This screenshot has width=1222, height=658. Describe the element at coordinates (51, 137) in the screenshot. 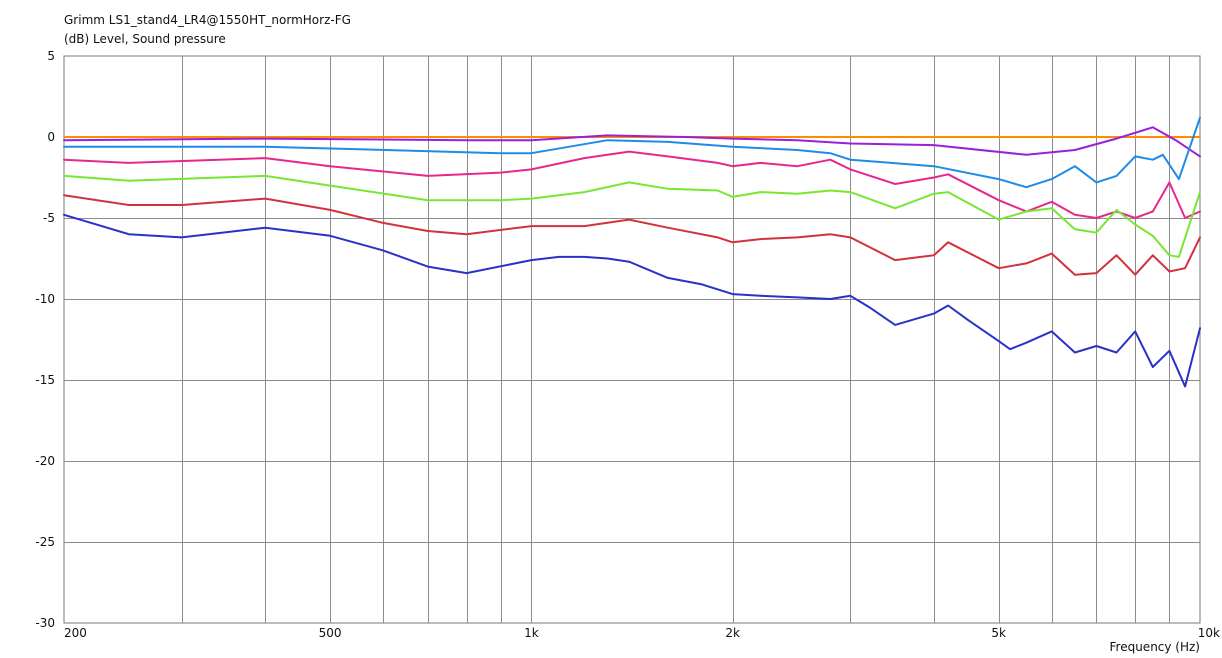

I see `y-tick-label: 0` at that location.